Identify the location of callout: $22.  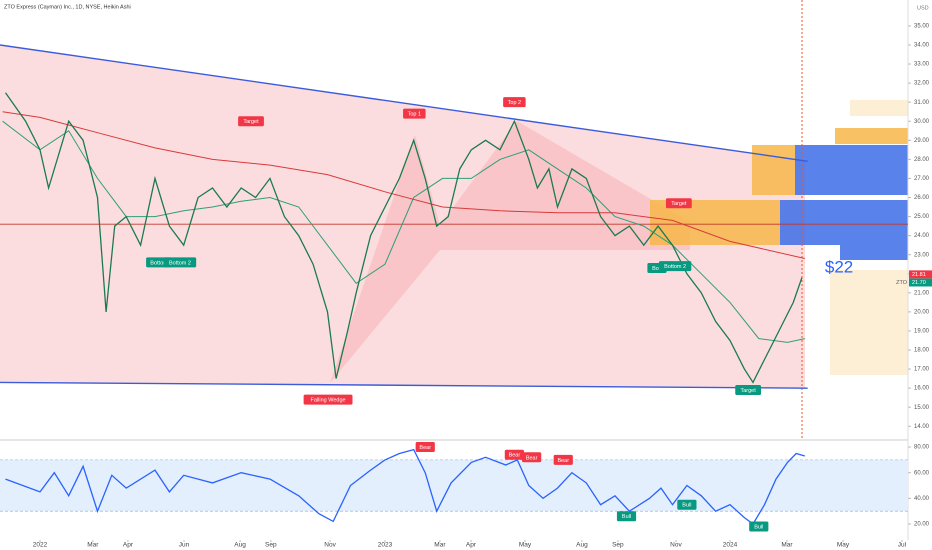
(839, 267).